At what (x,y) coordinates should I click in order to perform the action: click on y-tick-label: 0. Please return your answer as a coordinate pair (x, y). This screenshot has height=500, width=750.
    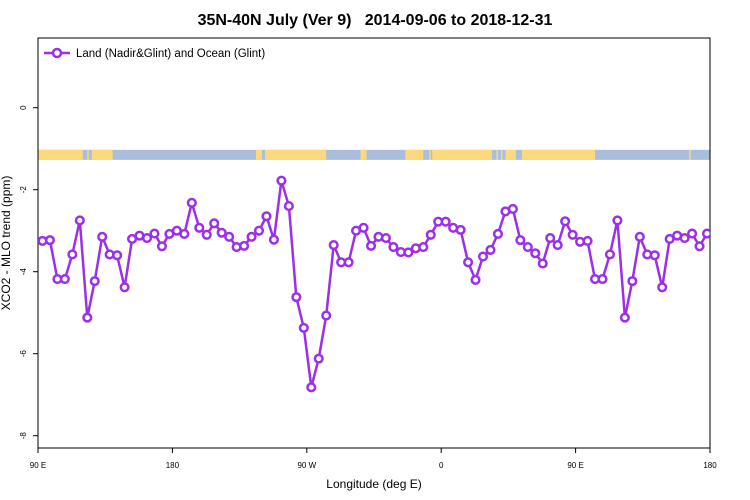
    Looking at the image, I should click on (23, 107).